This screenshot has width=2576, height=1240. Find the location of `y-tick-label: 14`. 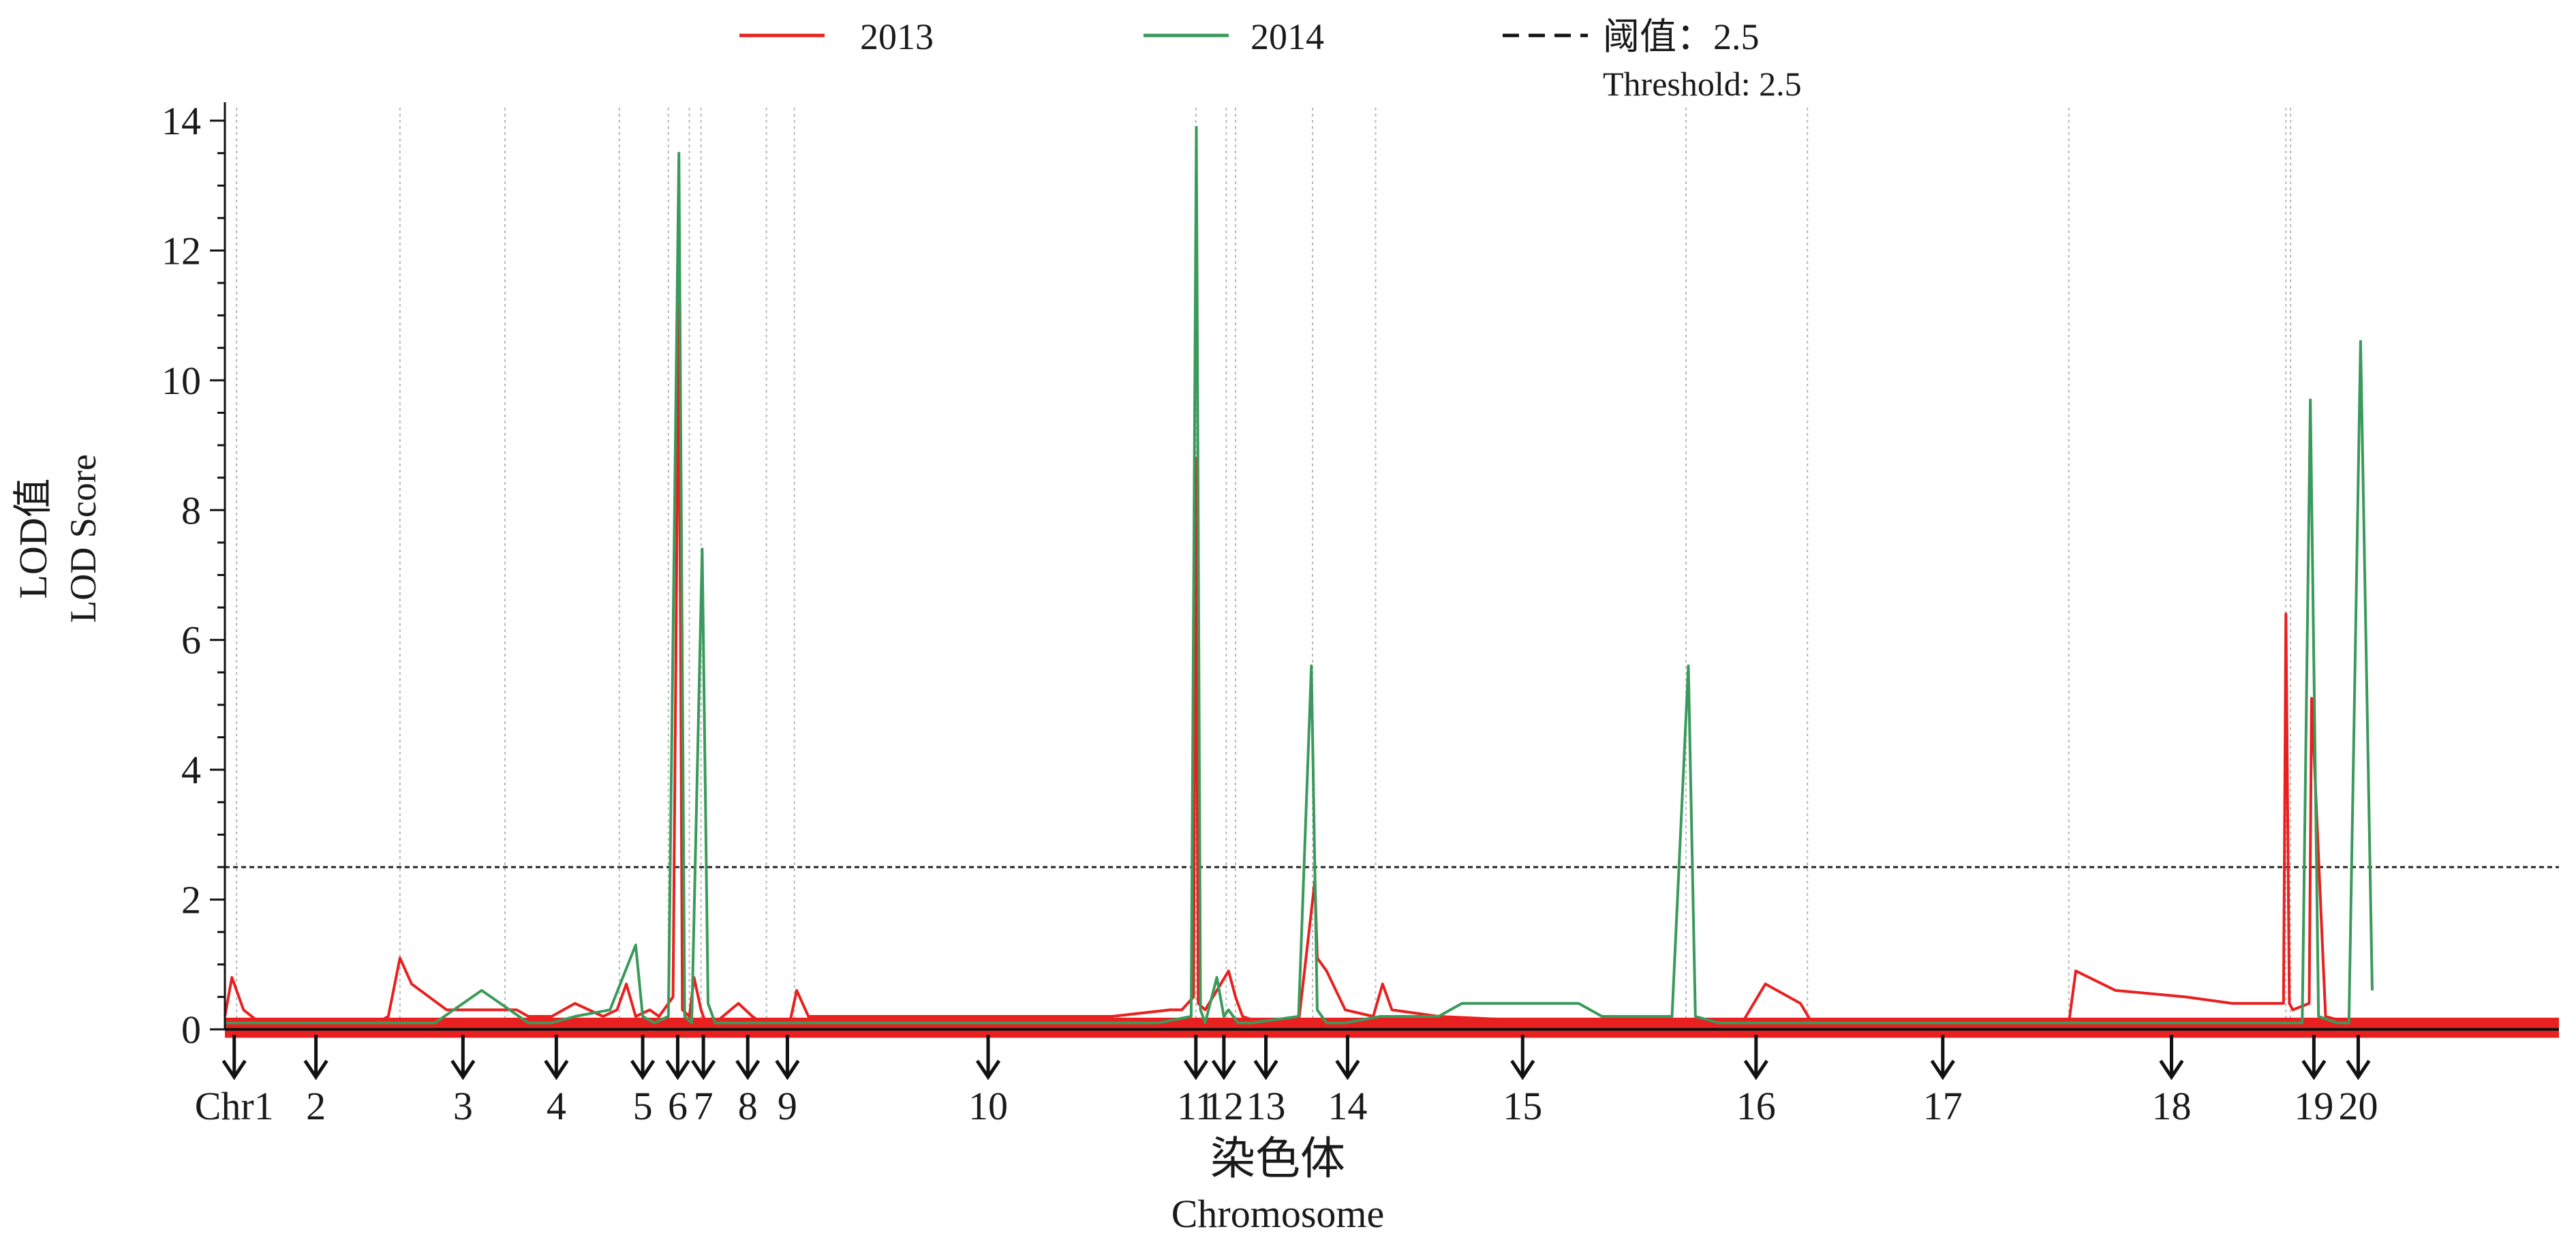

y-tick-label: 14 is located at coordinates (181, 121).